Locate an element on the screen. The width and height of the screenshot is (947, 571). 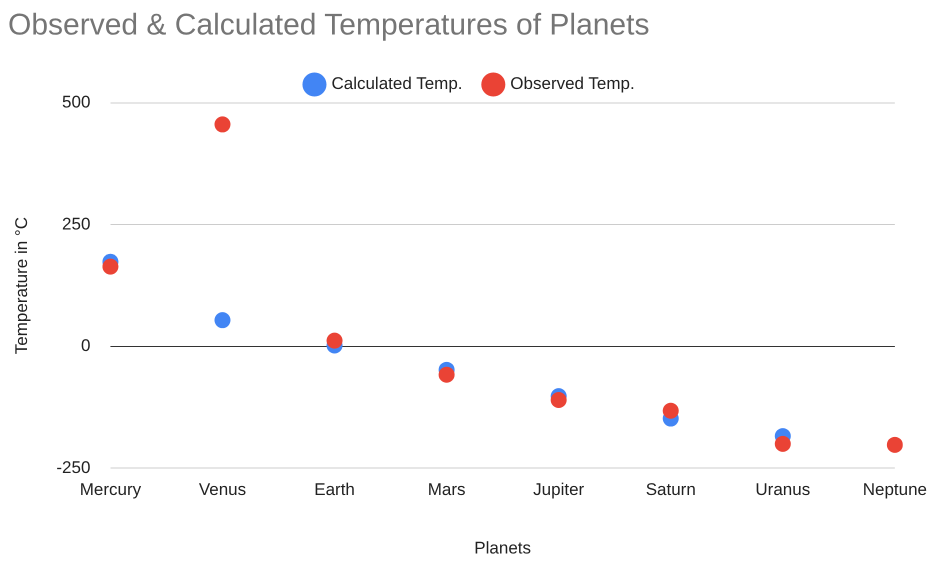
y-tick-label: 500 is located at coordinates (76, 102).